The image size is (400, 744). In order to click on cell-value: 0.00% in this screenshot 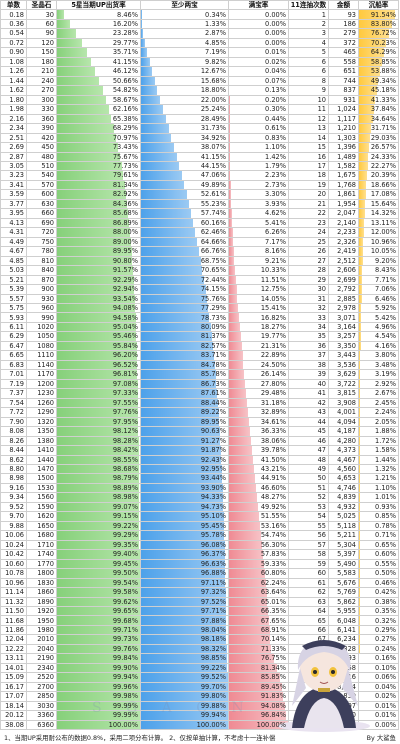, I will do `click(275, 42)`.